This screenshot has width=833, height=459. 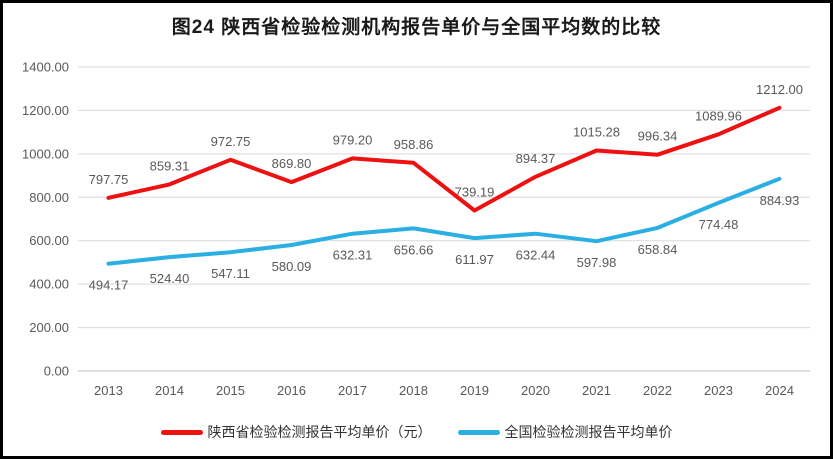 What do you see at coordinates (719, 224) in the screenshot?
I see `data-label: 774.48` at bounding box center [719, 224].